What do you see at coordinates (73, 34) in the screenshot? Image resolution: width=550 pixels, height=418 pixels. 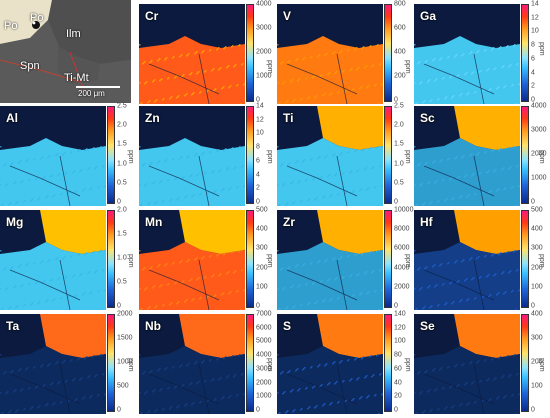 I see `petro-label: Ilm` at bounding box center [73, 34].